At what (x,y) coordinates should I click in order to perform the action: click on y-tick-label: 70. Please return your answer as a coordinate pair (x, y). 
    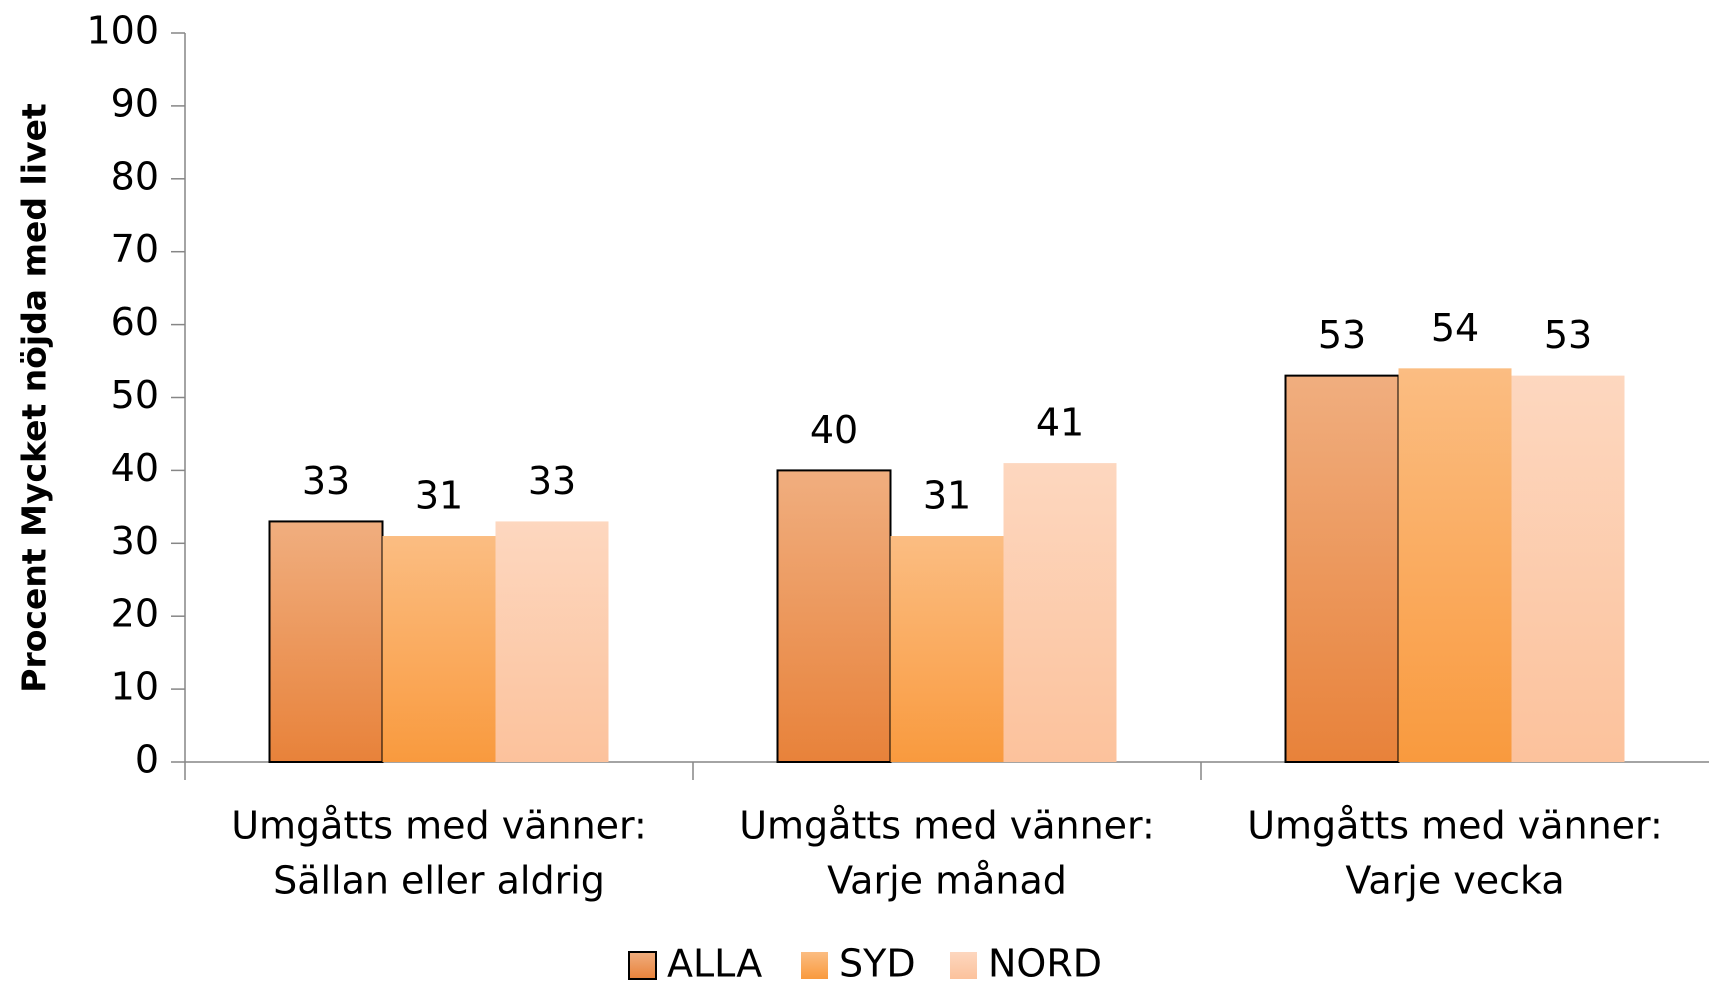
    Looking at the image, I should click on (135, 249).